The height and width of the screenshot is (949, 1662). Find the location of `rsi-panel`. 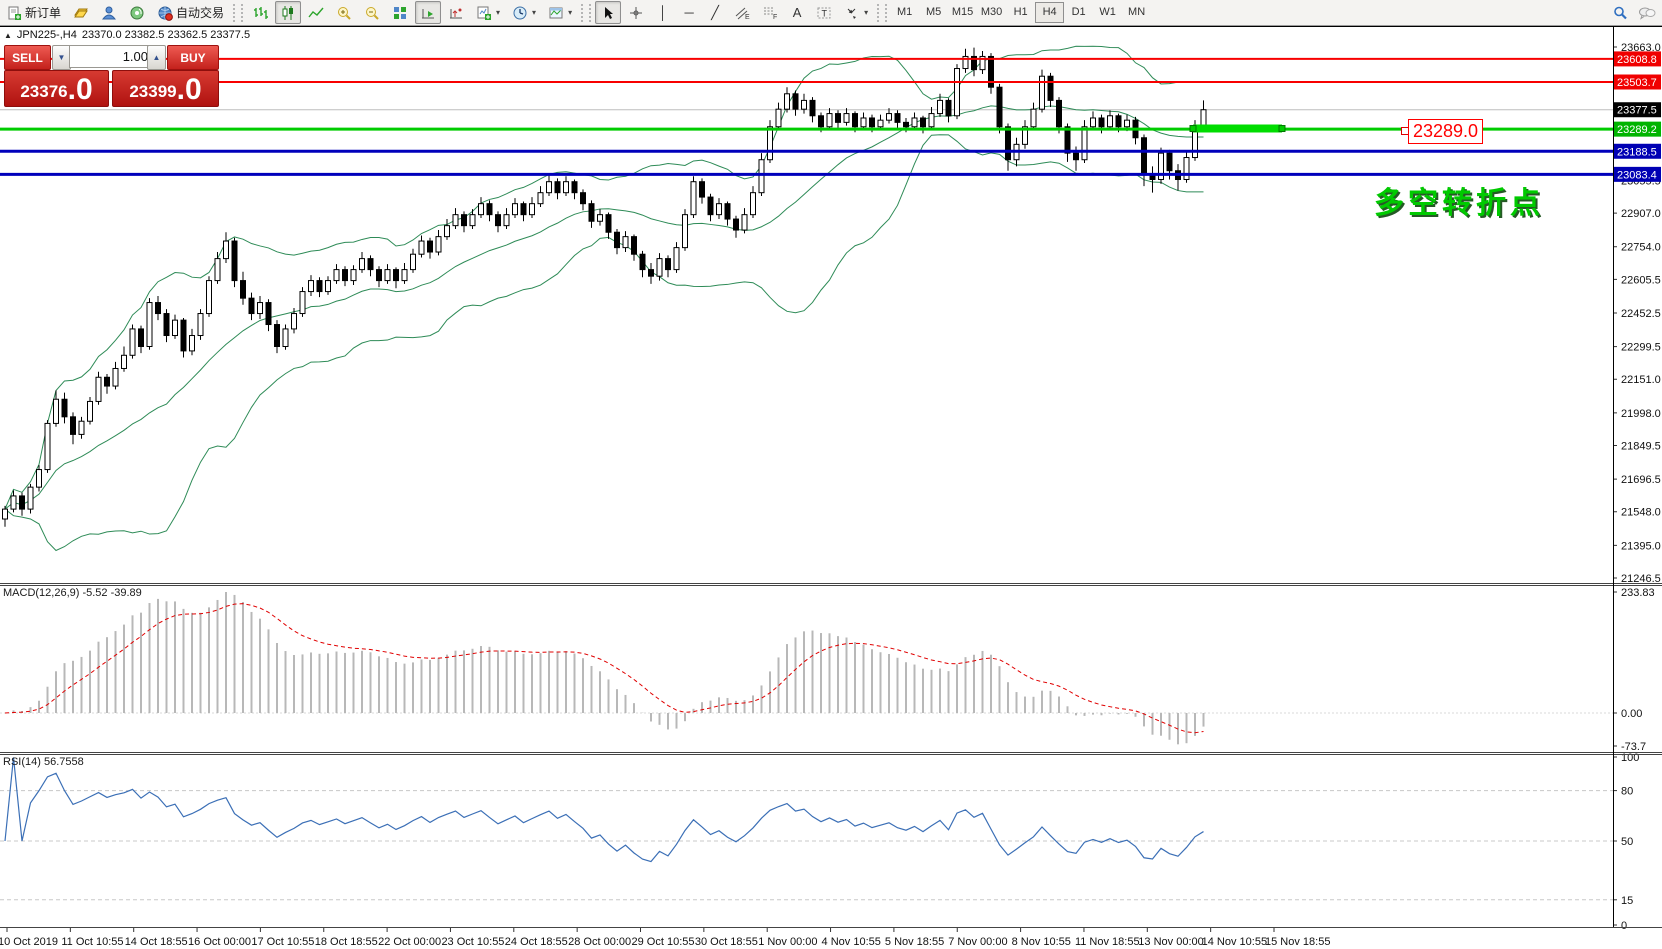

rsi-panel is located at coordinates (806, 829).